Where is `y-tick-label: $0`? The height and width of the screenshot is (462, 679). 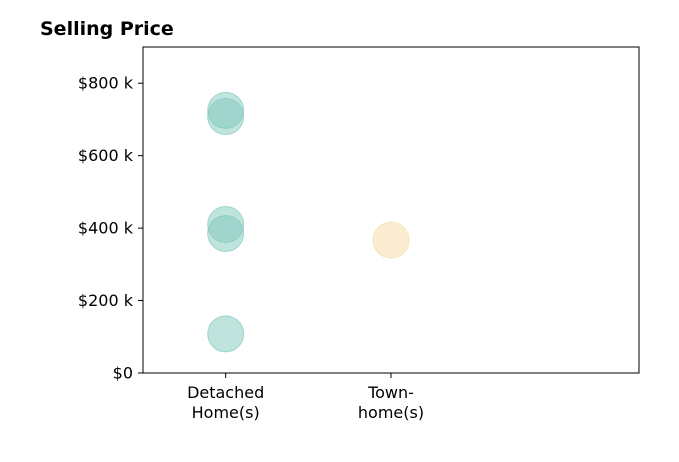 y-tick-label: $0 is located at coordinates (123, 373).